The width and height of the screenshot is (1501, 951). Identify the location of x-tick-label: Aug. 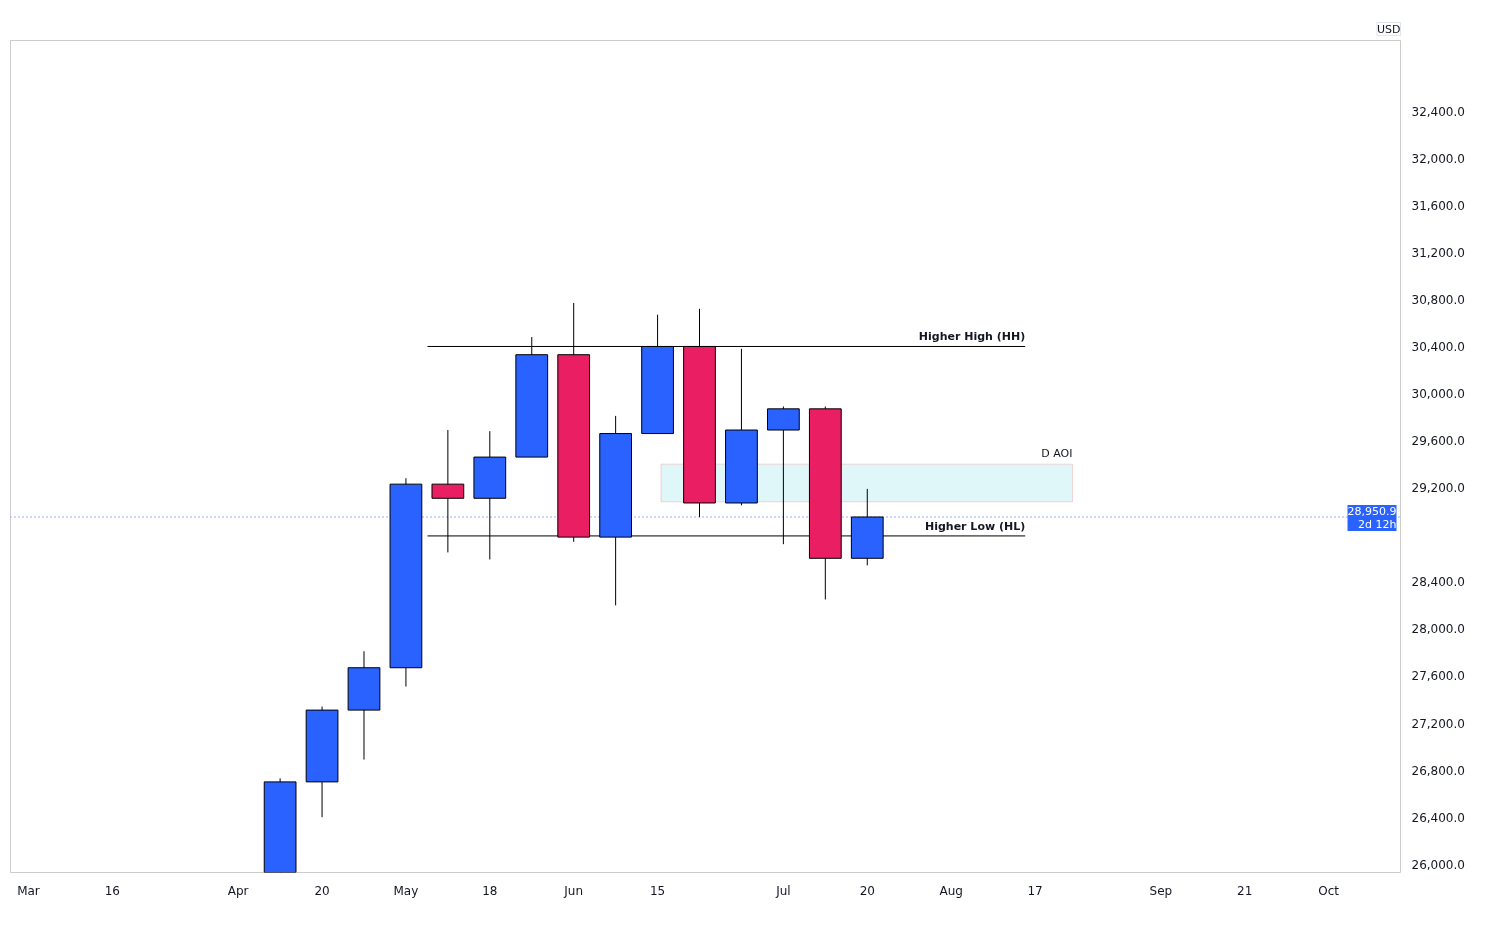
(951, 890).